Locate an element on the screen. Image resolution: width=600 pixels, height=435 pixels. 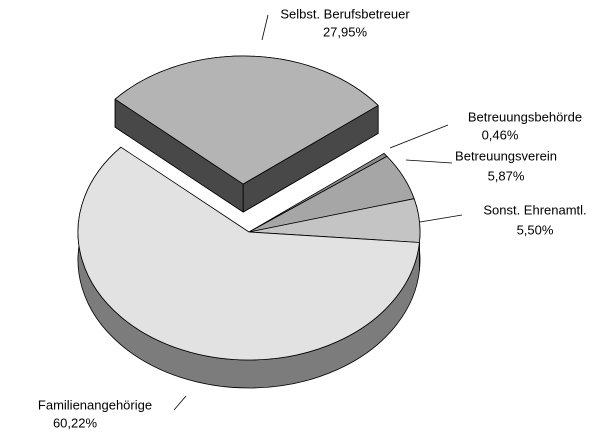
value-label: 27,95% is located at coordinates (345, 31).